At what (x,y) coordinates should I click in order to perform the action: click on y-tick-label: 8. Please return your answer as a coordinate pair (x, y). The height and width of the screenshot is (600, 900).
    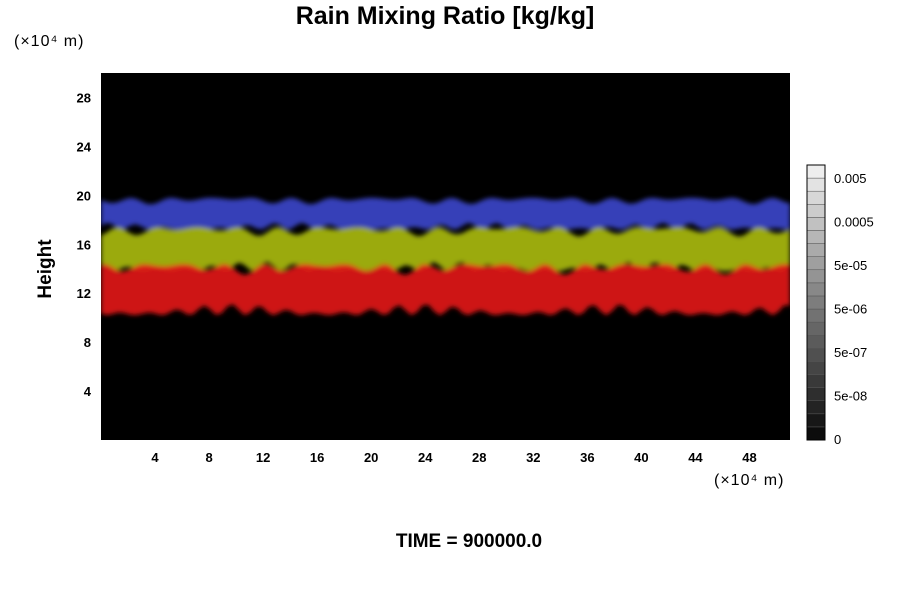
    Looking at the image, I should click on (87, 342).